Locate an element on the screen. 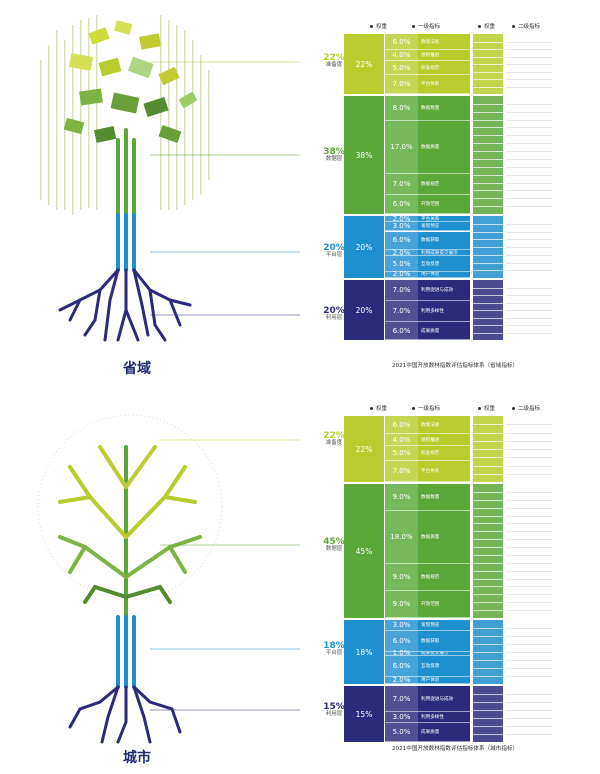 The width and height of the screenshot is (600, 774). dimension-weight-cell: 38% is located at coordinates (364, 155).